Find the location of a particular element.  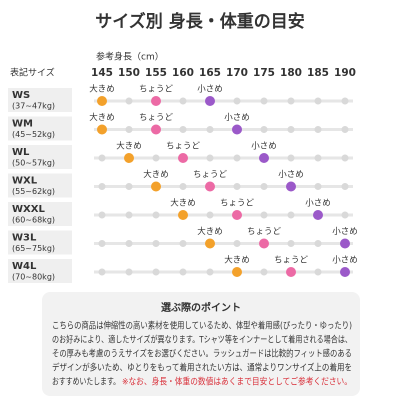

row-sublabel: (65~75kg) is located at coordinates (33, 248).